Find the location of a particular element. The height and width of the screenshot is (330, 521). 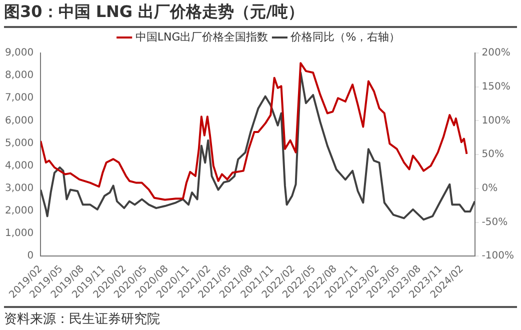

y-tick-label: 2,000 is located at coordinates (19, 211).